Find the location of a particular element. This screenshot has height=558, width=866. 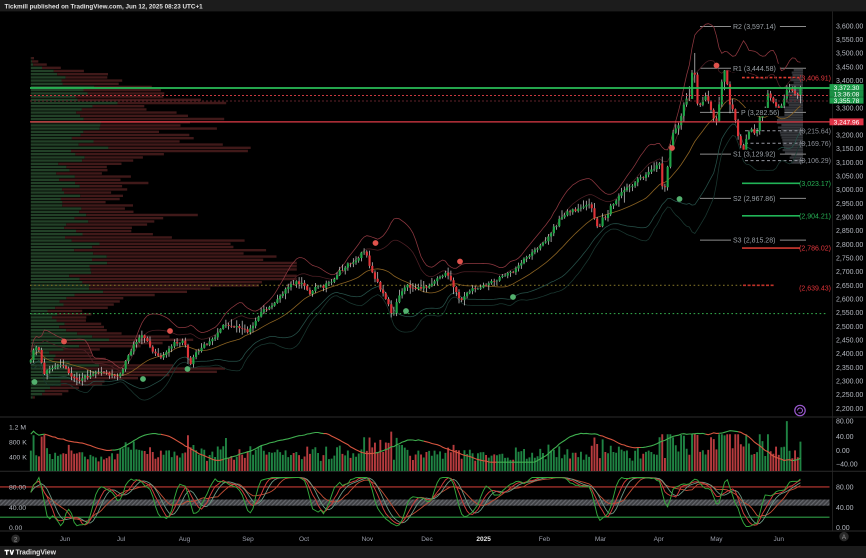

svg-text: (2,639.43) is located at coordinates (815, 288).